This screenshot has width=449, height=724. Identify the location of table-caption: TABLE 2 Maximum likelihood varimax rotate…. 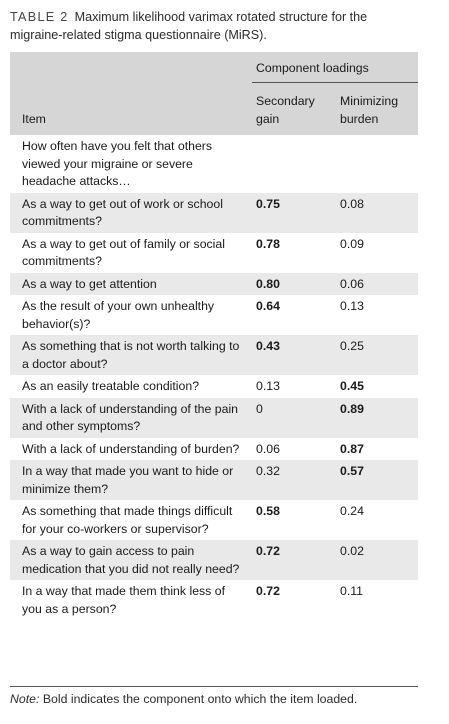
(215, 26).